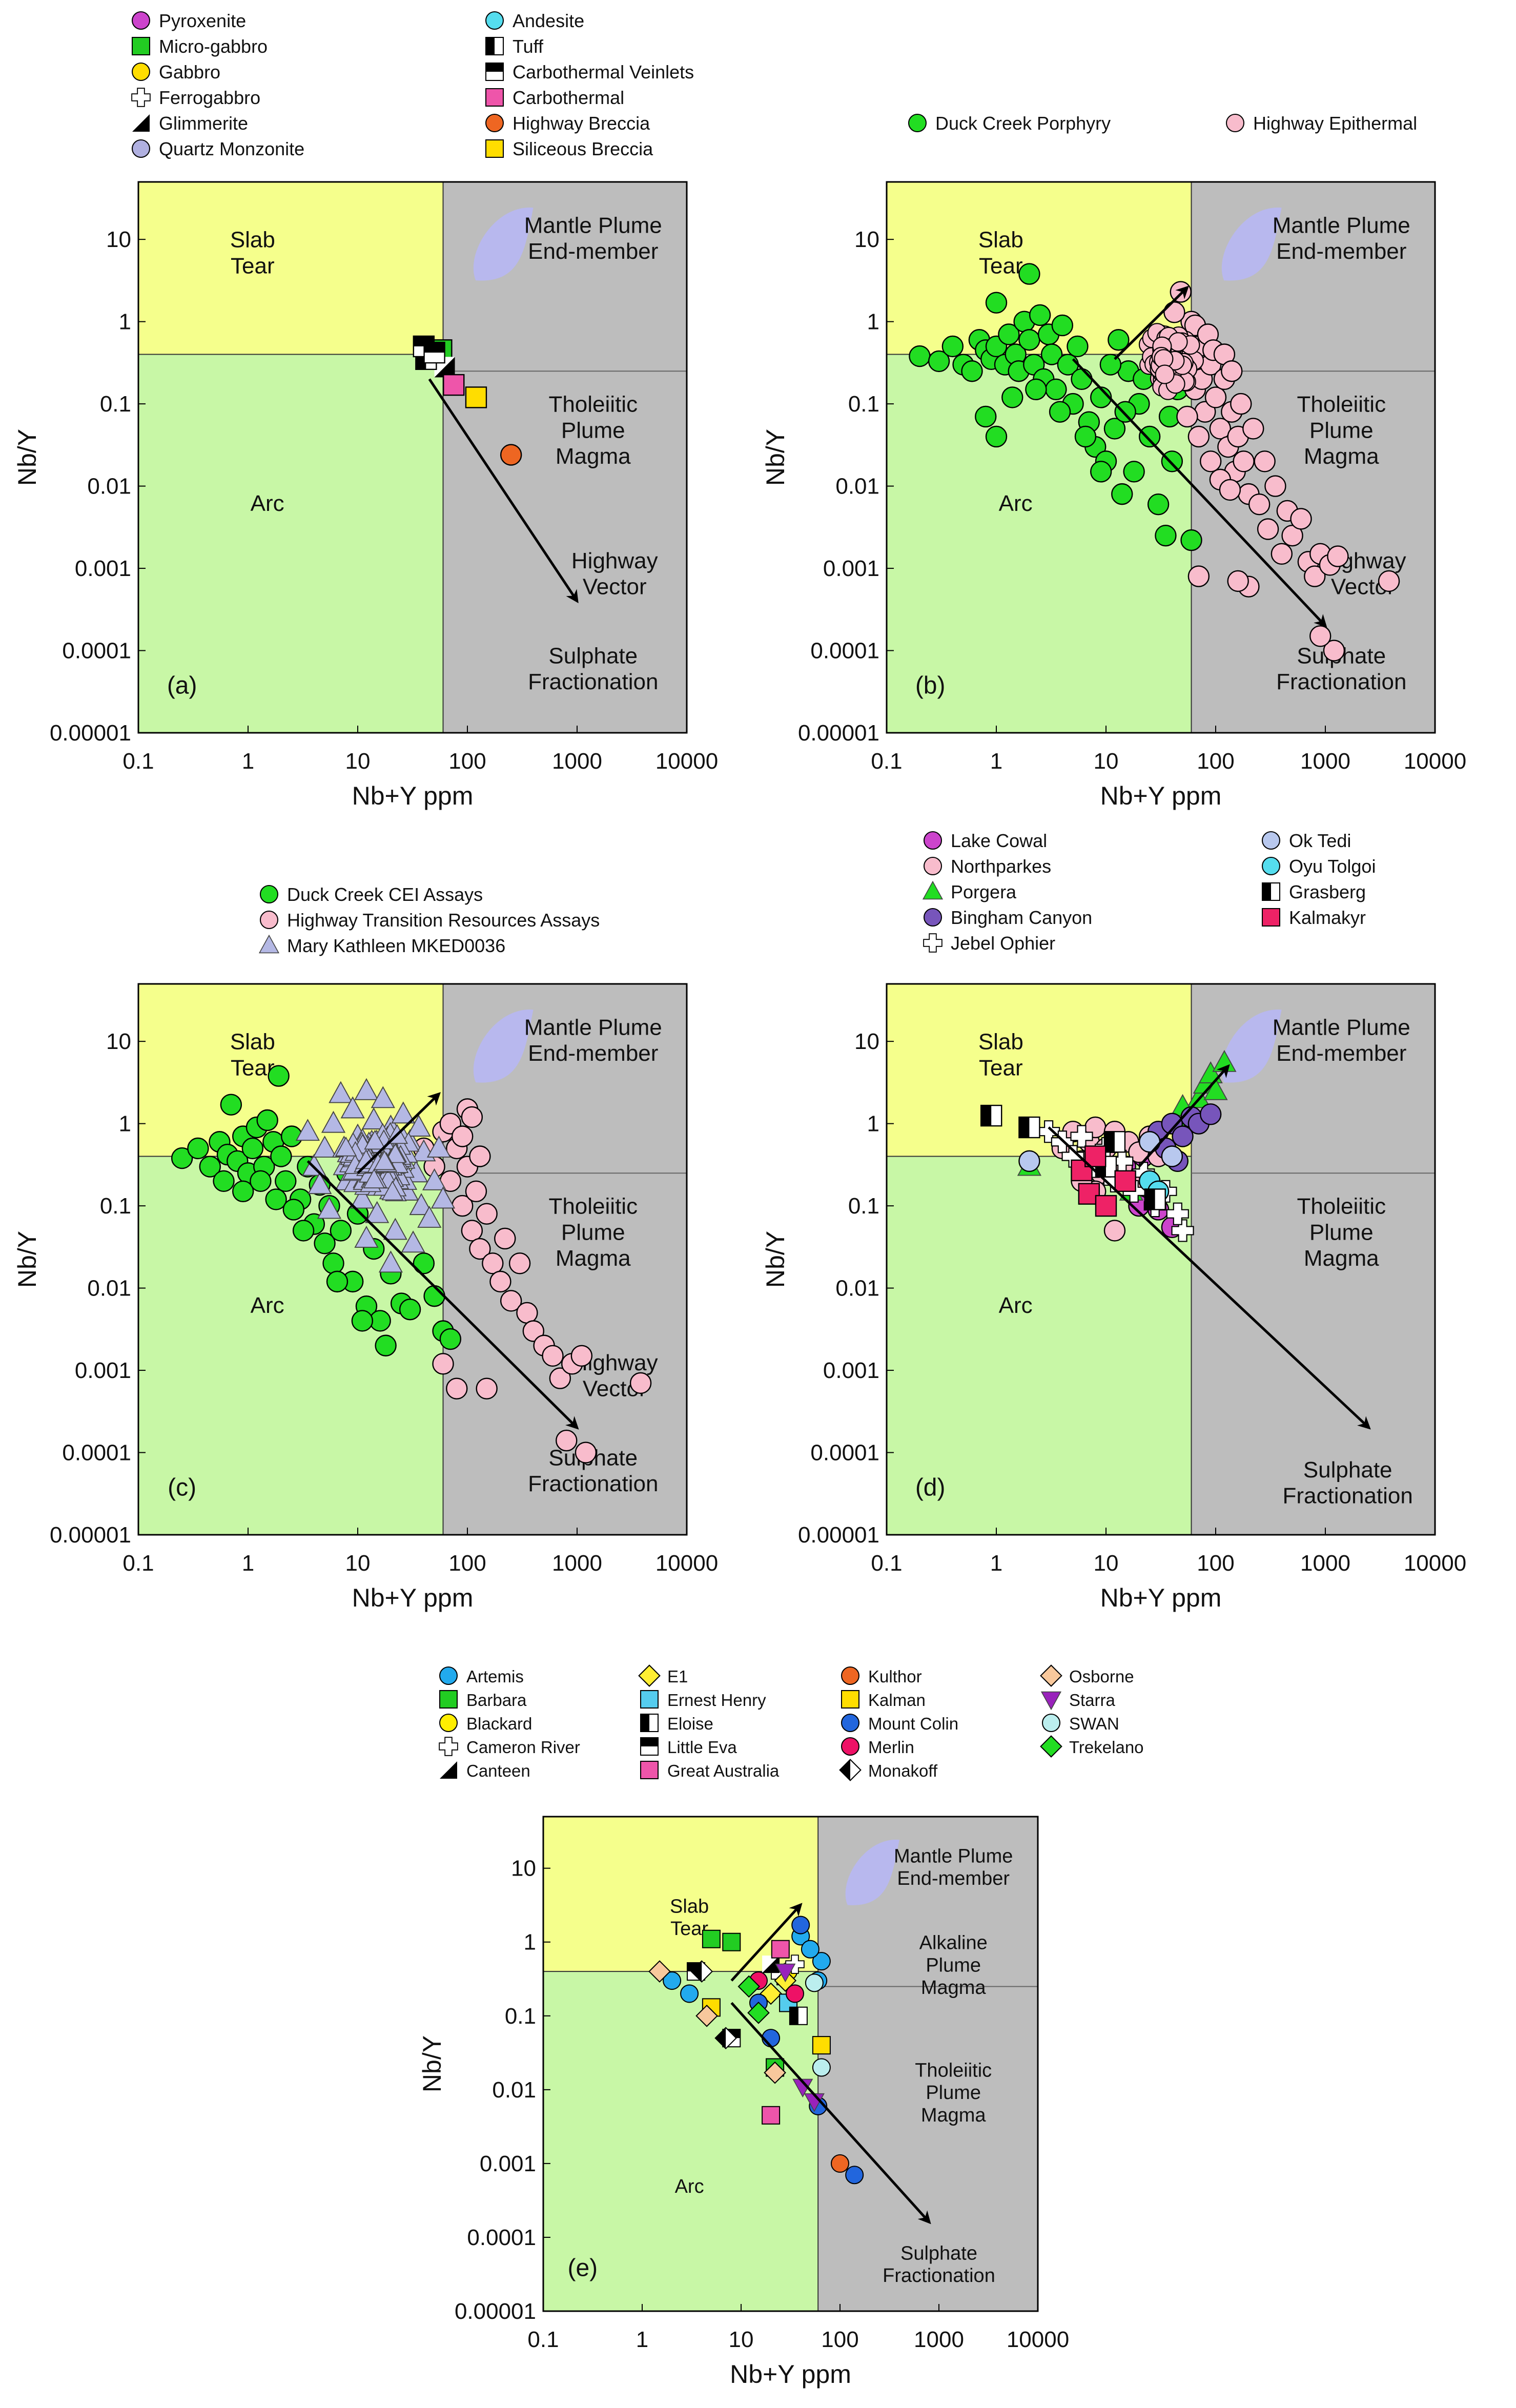  What do you see at coordinates (677, 1676) in the screenshot?
I see `legend-label: E1` at bounding box center [677, 1676].